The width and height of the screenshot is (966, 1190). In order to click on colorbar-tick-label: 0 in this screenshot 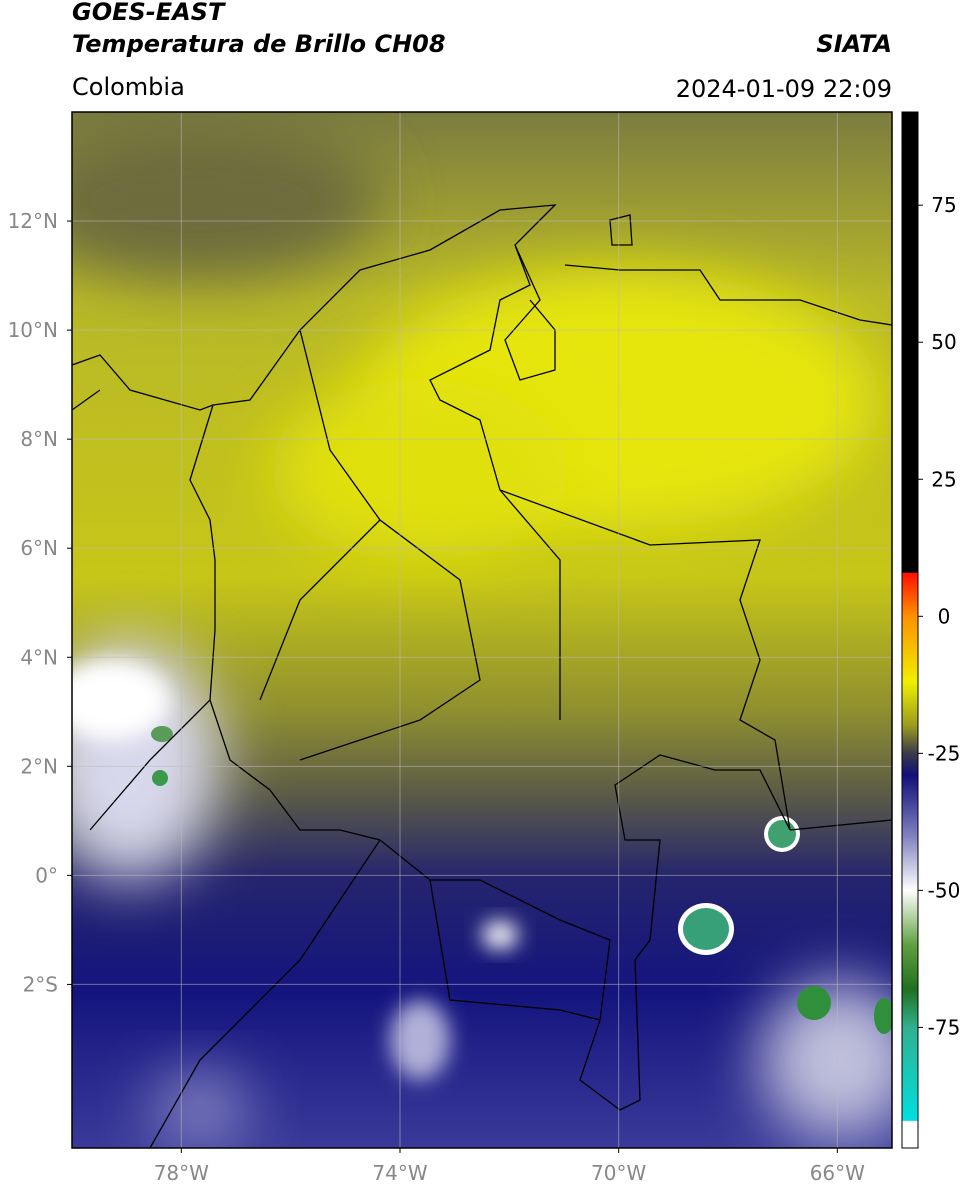, I will do `click(944, 616)`.